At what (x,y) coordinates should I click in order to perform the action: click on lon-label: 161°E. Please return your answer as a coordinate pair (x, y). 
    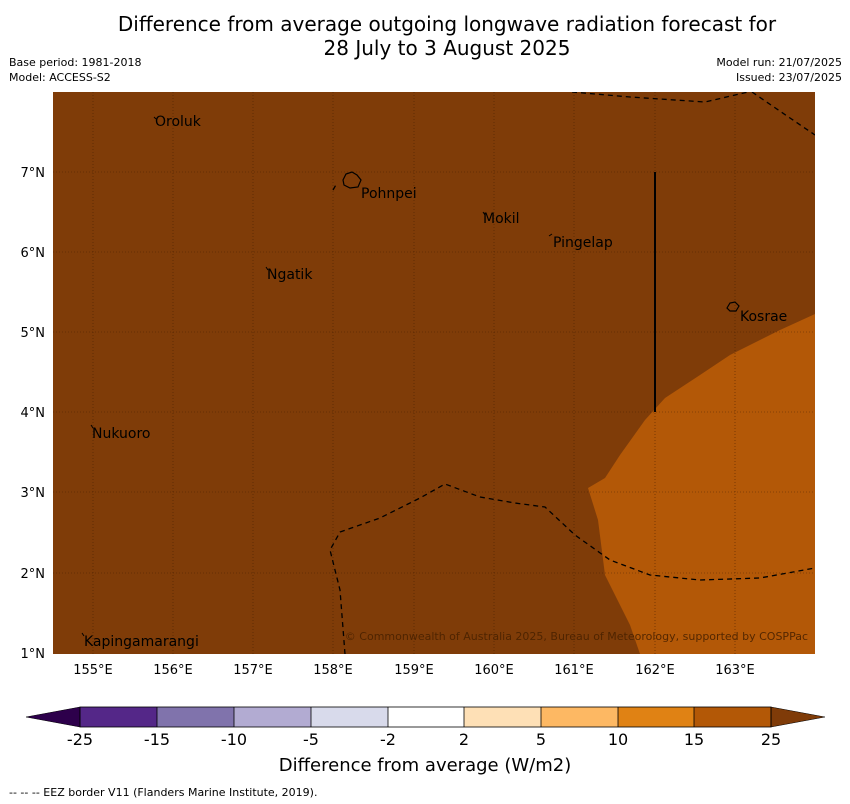
    Looking at the image, I should click on (574, 670).